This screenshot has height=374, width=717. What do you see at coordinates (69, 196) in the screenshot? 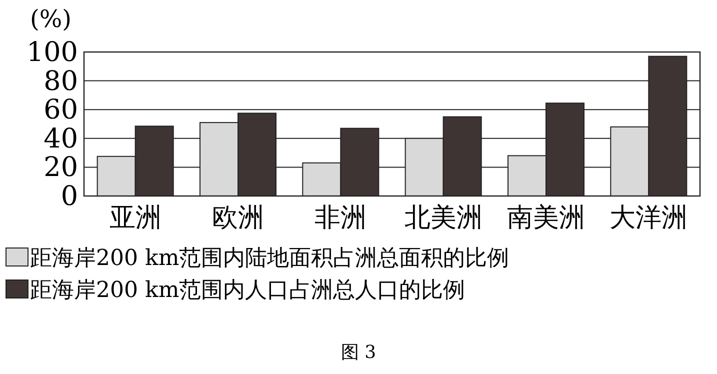
I see `y-tick-label: 0` at bounding box center [69, 196].